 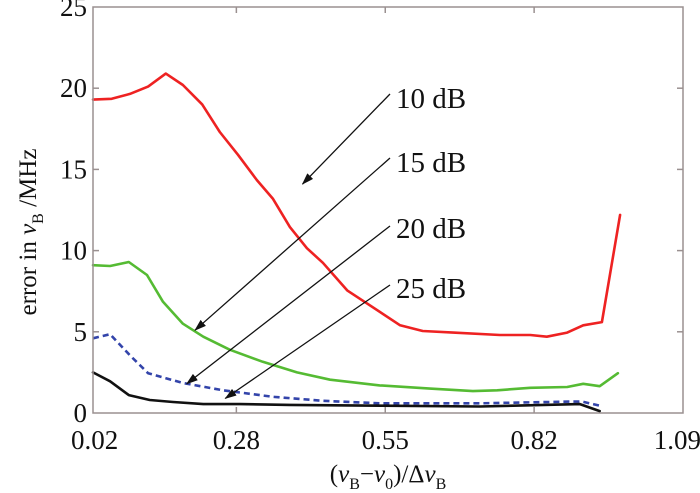 What do you see at coordinates (73, 11) in the screenshot?
I see `y-tick-label: 25` at bounding box center [73, 11].